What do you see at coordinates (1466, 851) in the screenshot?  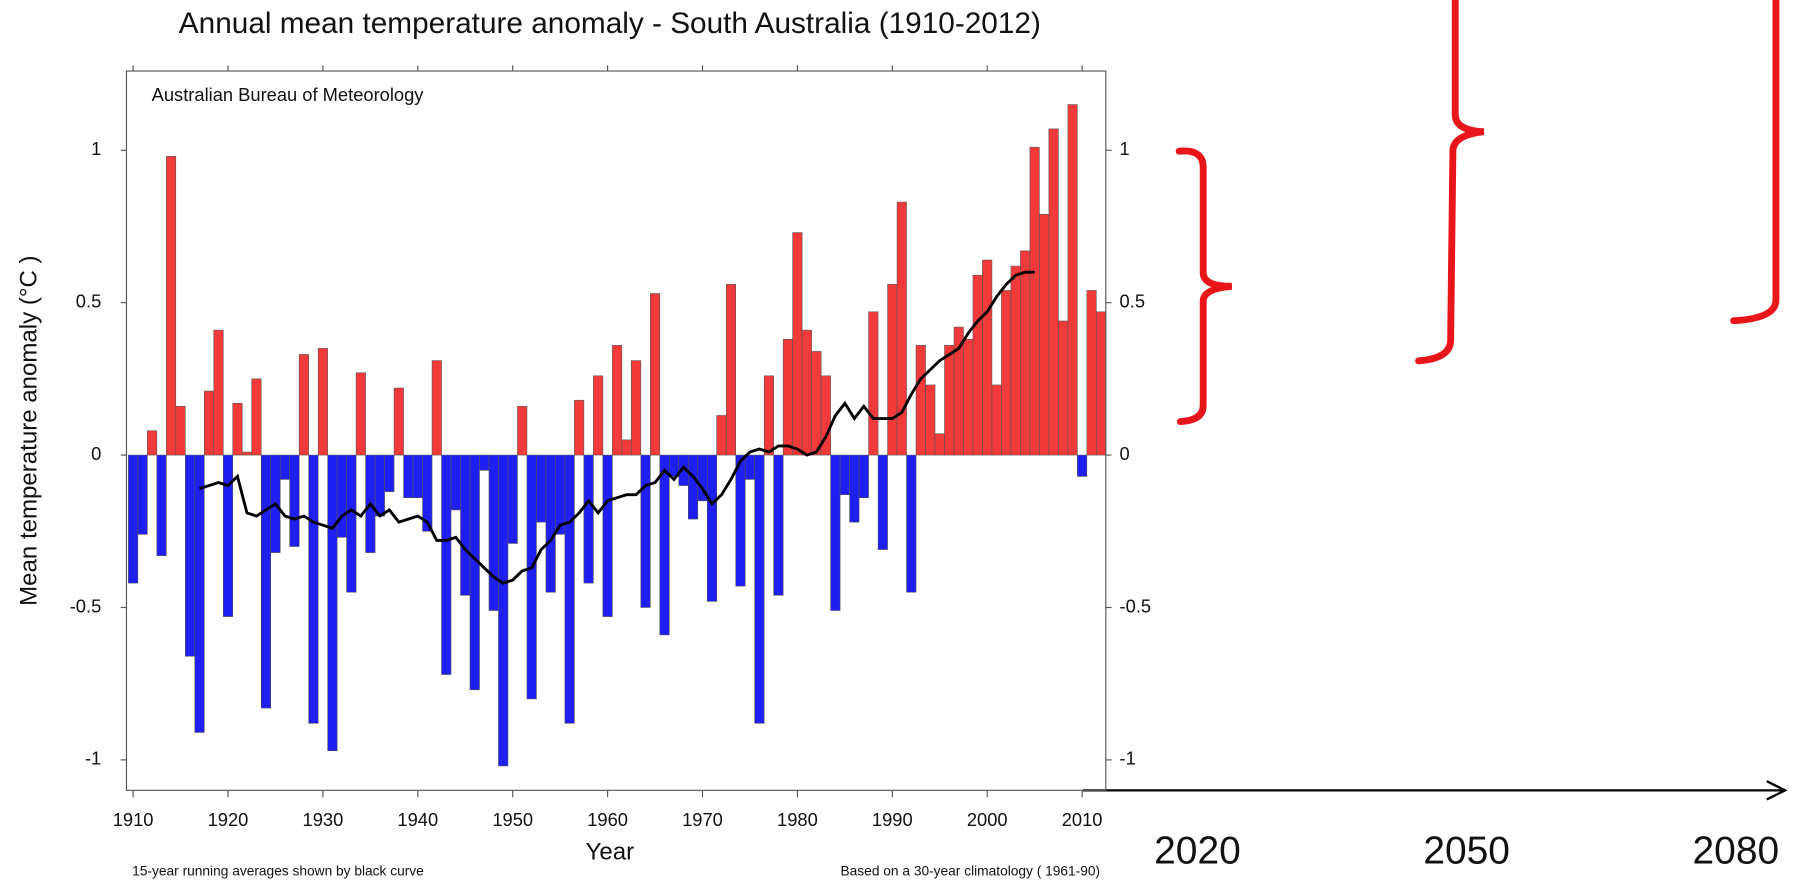 I see `projection-label: 2050` at bounding box center [1466, 851].